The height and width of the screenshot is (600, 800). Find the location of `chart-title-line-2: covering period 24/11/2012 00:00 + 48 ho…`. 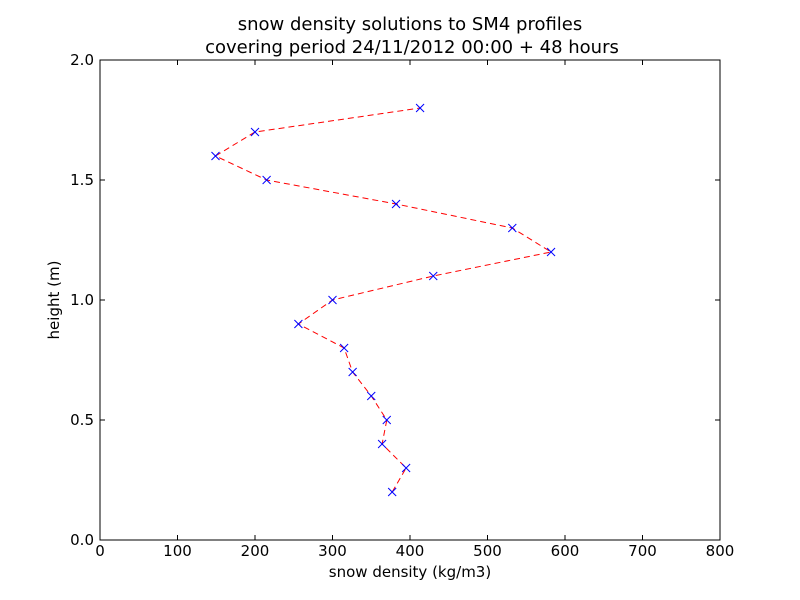

chart-title-line-2: covering period 24/11/2012 00:00 + 48 ho… is located at coordinates (412, 47).